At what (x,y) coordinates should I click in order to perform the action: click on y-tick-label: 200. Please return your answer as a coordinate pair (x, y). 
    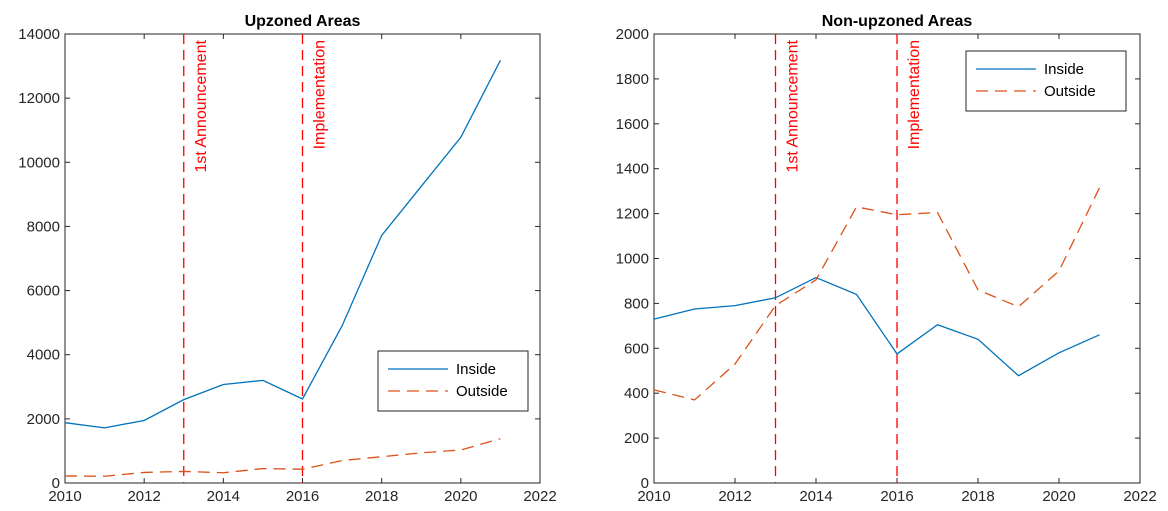
    Looking at the image, I should click on (636, 438).